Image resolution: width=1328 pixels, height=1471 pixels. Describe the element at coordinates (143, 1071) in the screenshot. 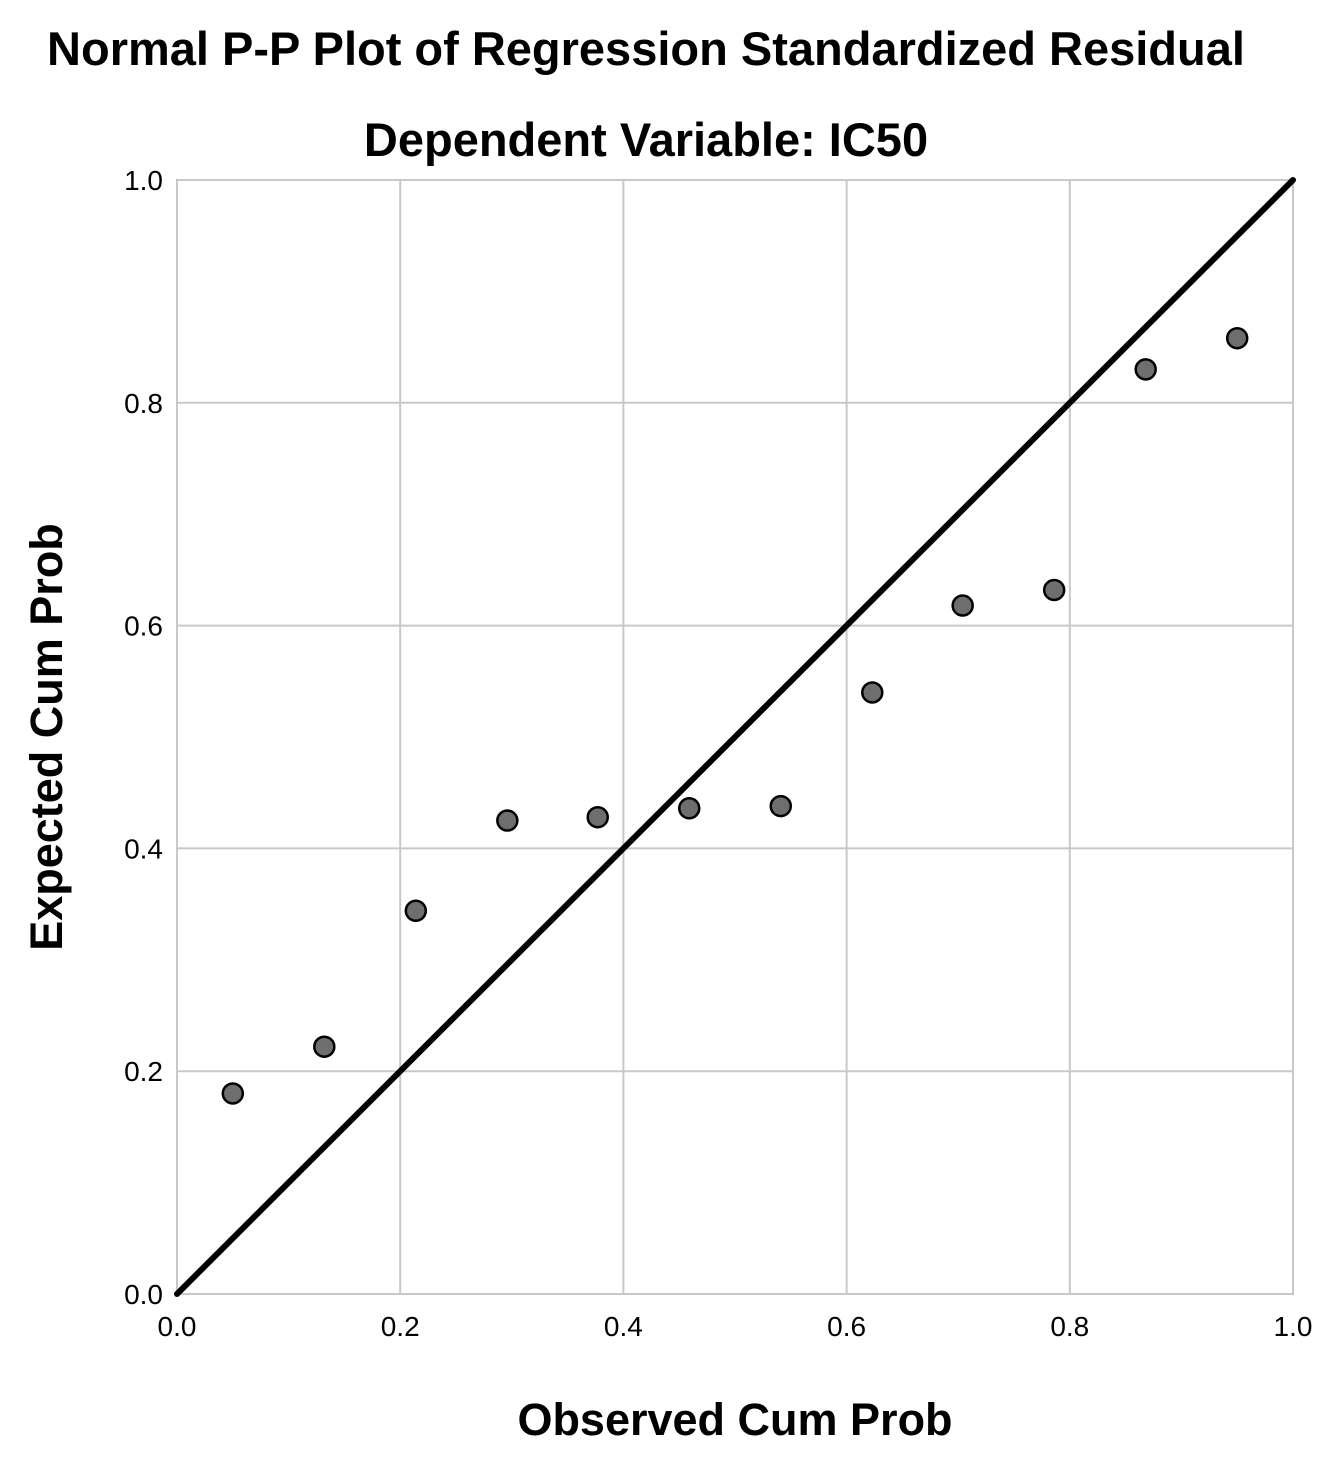

I see `y-tick-label: 0.2` at that location.